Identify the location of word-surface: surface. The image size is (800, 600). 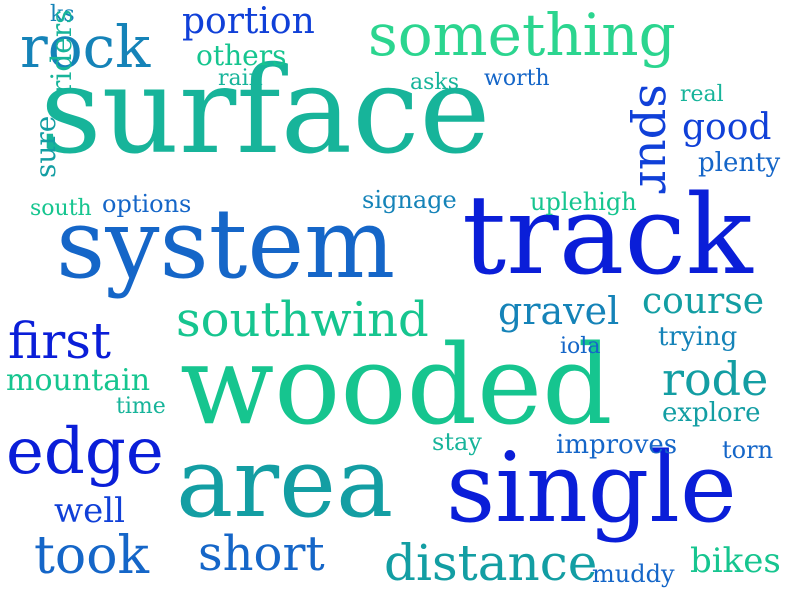
(265, 111).